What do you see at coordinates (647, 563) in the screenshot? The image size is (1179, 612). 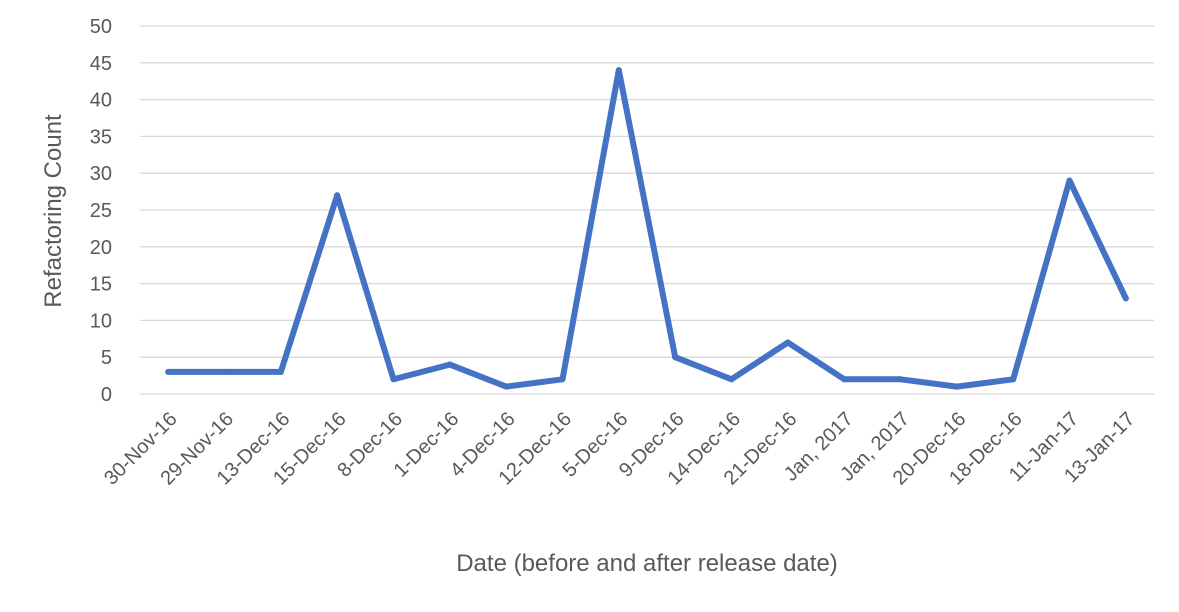 I see `x-axis-title: Date (before and after release date)` at bounding box center [647, 563].